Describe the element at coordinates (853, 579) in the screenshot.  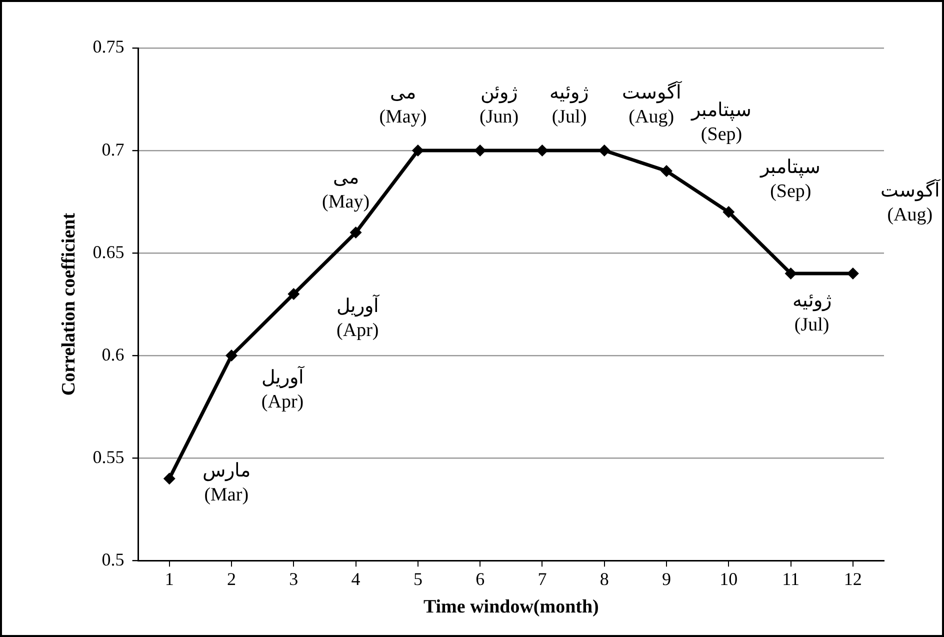
I see `x-tick-label: 12` at that location.